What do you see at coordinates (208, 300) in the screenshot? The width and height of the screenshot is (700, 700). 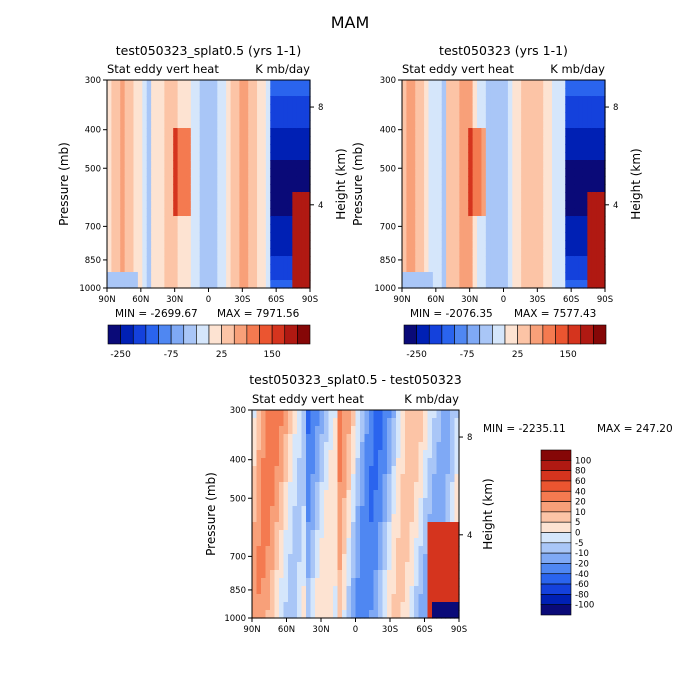 I see `x-tick-label: 0` at bounding box center [208, 300].